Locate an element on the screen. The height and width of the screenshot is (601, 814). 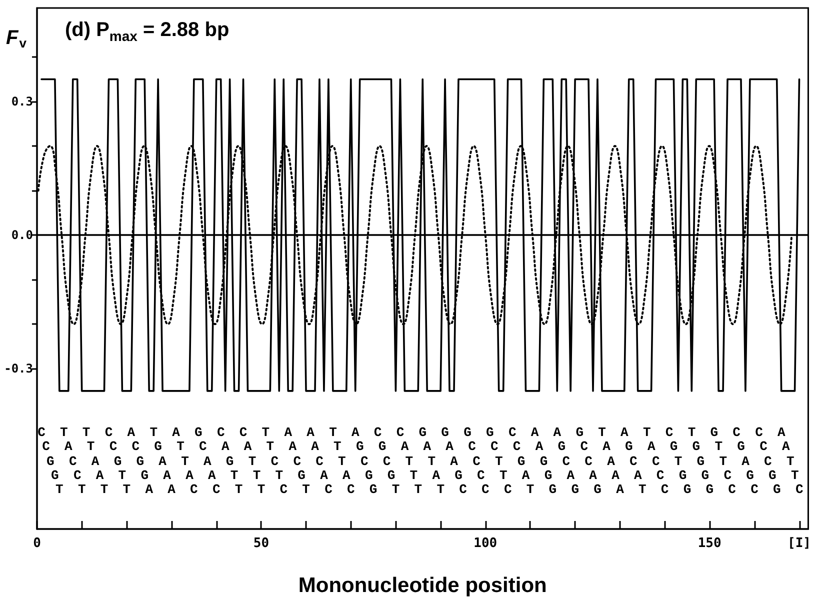
x-tick-label: [I] is located at coordinates (799, 543).